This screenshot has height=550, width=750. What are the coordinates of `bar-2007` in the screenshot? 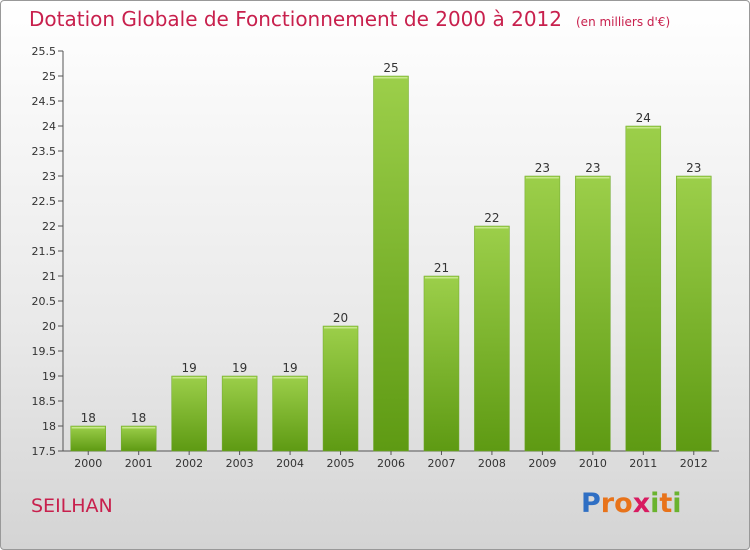 It's located at (441, 363).